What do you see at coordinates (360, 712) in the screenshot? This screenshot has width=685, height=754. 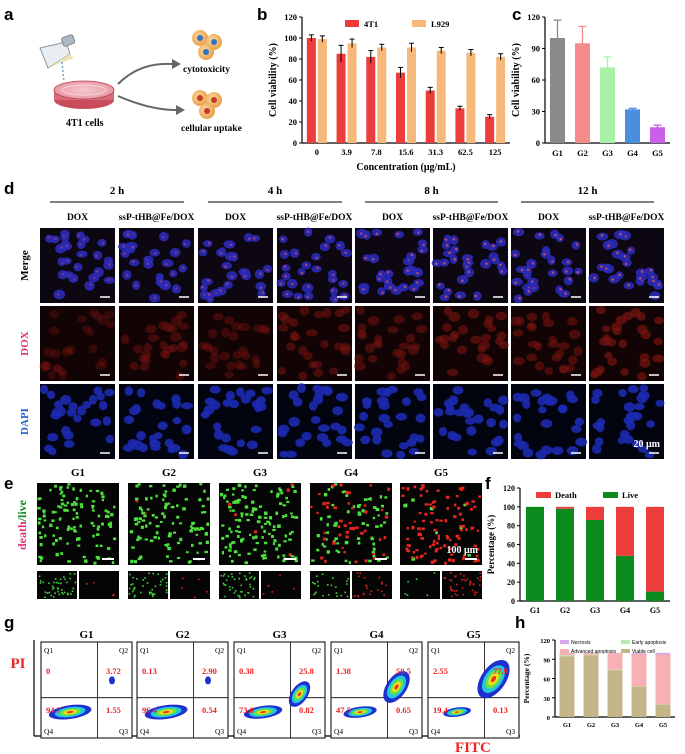 I see `panel-g-density` at bounding box center [360, 712].